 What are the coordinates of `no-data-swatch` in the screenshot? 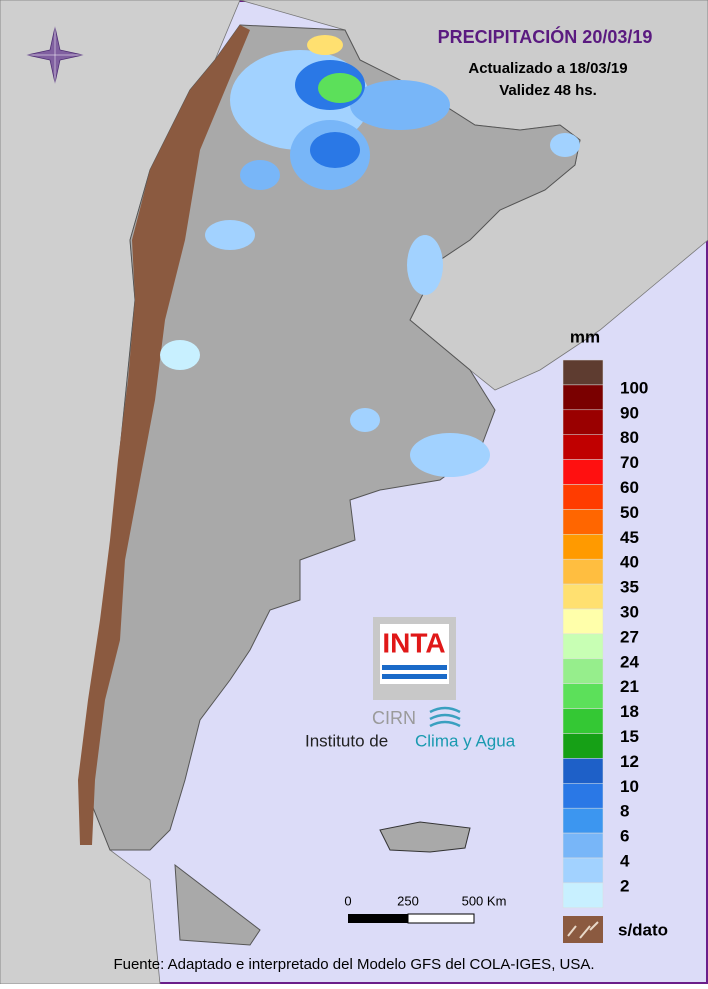 It's located at (583, 929).